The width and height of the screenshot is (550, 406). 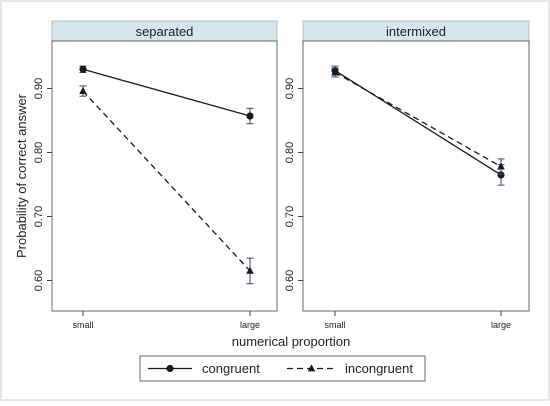 What do you see at coordinates (231, 368) in the screenshot?
I see `legend-label-congruent: congruent` at bounding box center [231, 368].